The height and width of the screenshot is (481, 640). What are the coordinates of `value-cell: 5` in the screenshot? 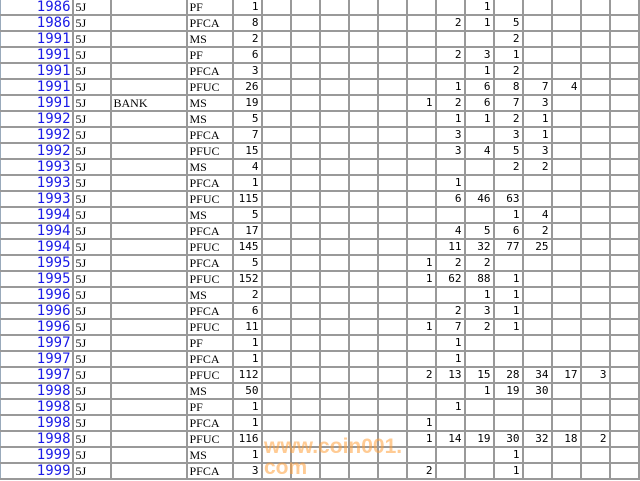 It's located at (508, 151).